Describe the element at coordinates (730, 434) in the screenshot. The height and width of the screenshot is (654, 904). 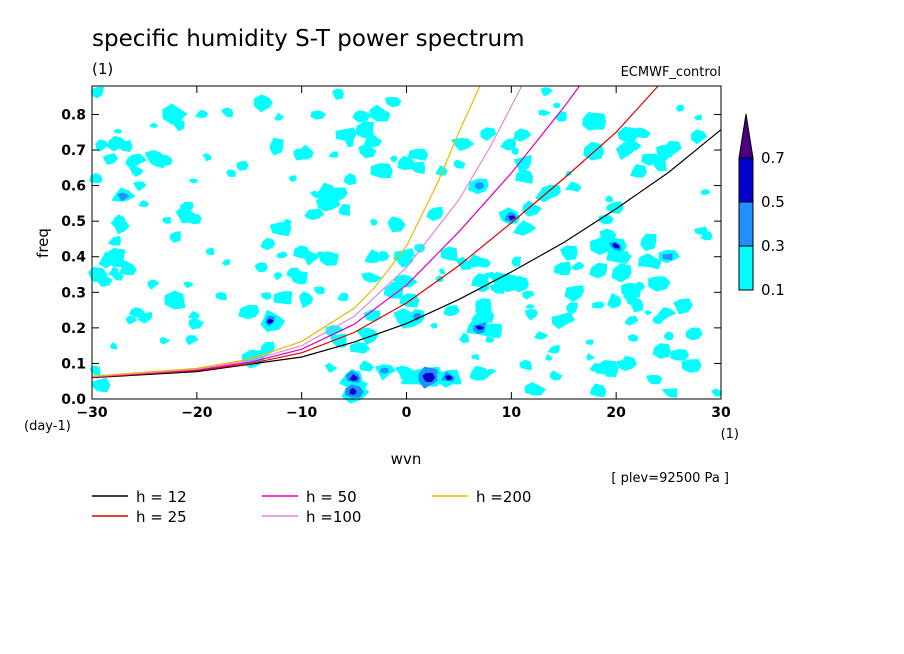
I see `x-unit-label: (1)` at that location.